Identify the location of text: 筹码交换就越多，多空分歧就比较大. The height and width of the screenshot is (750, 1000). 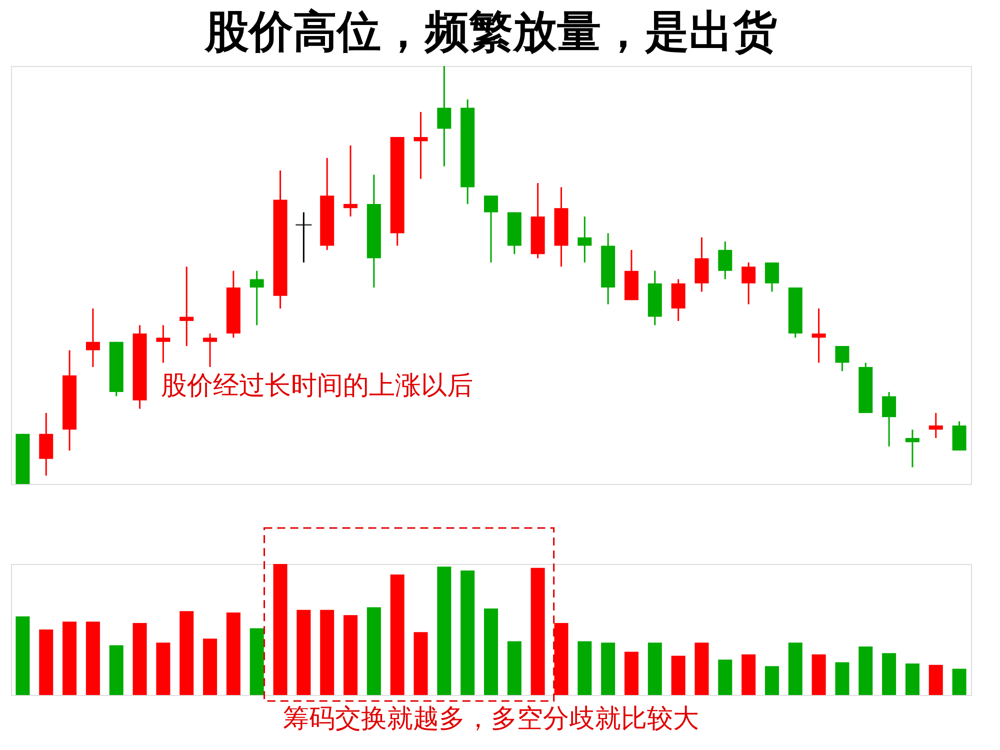
(491, 719).